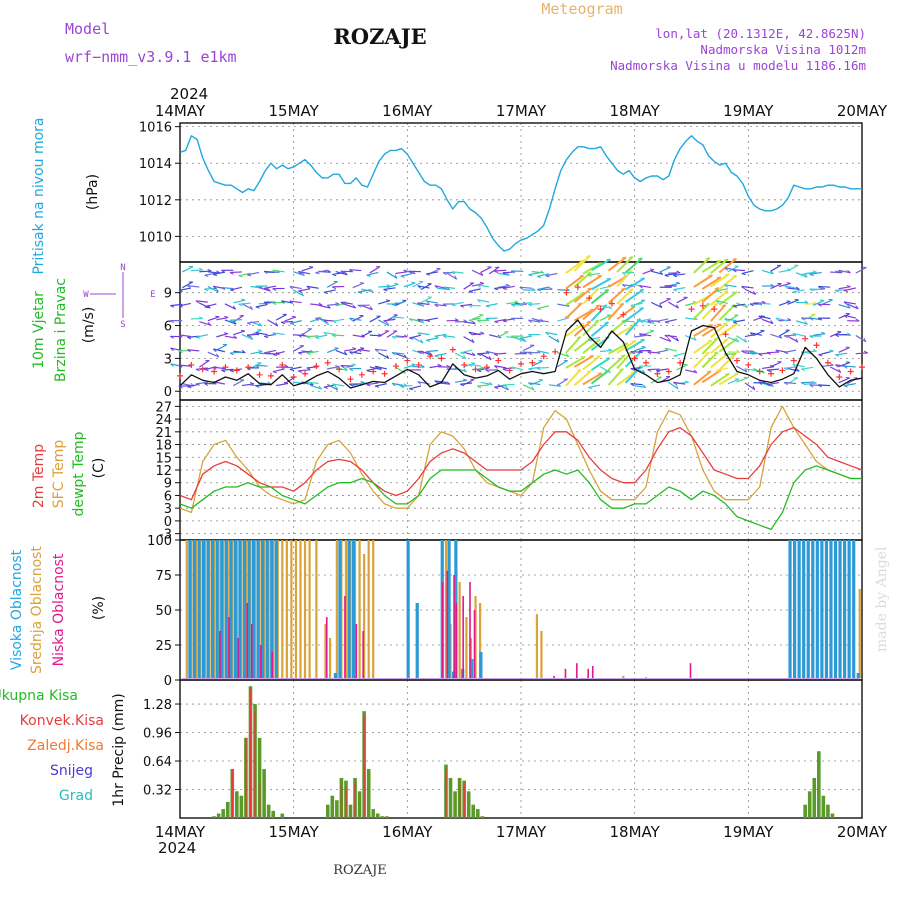 The image size is (900, 900). What do you see at coordinates (39, 696) in the screenshot?
I see `svg-text: Ukupna Kisa` at bounding box center [39, 696].